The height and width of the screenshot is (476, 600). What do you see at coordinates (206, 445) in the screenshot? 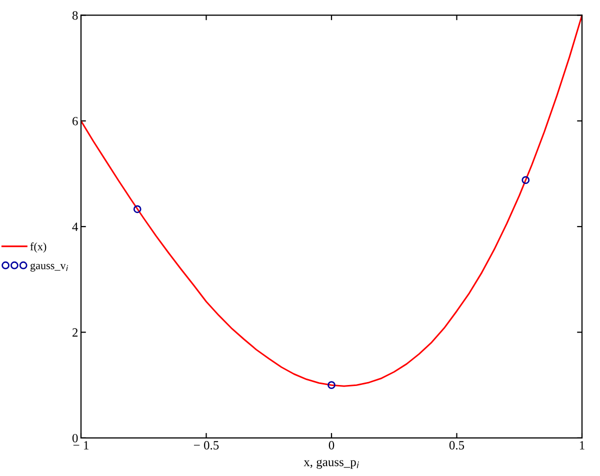
I see `x-tick-label: − 0.5` at bounding box center [206, 445].